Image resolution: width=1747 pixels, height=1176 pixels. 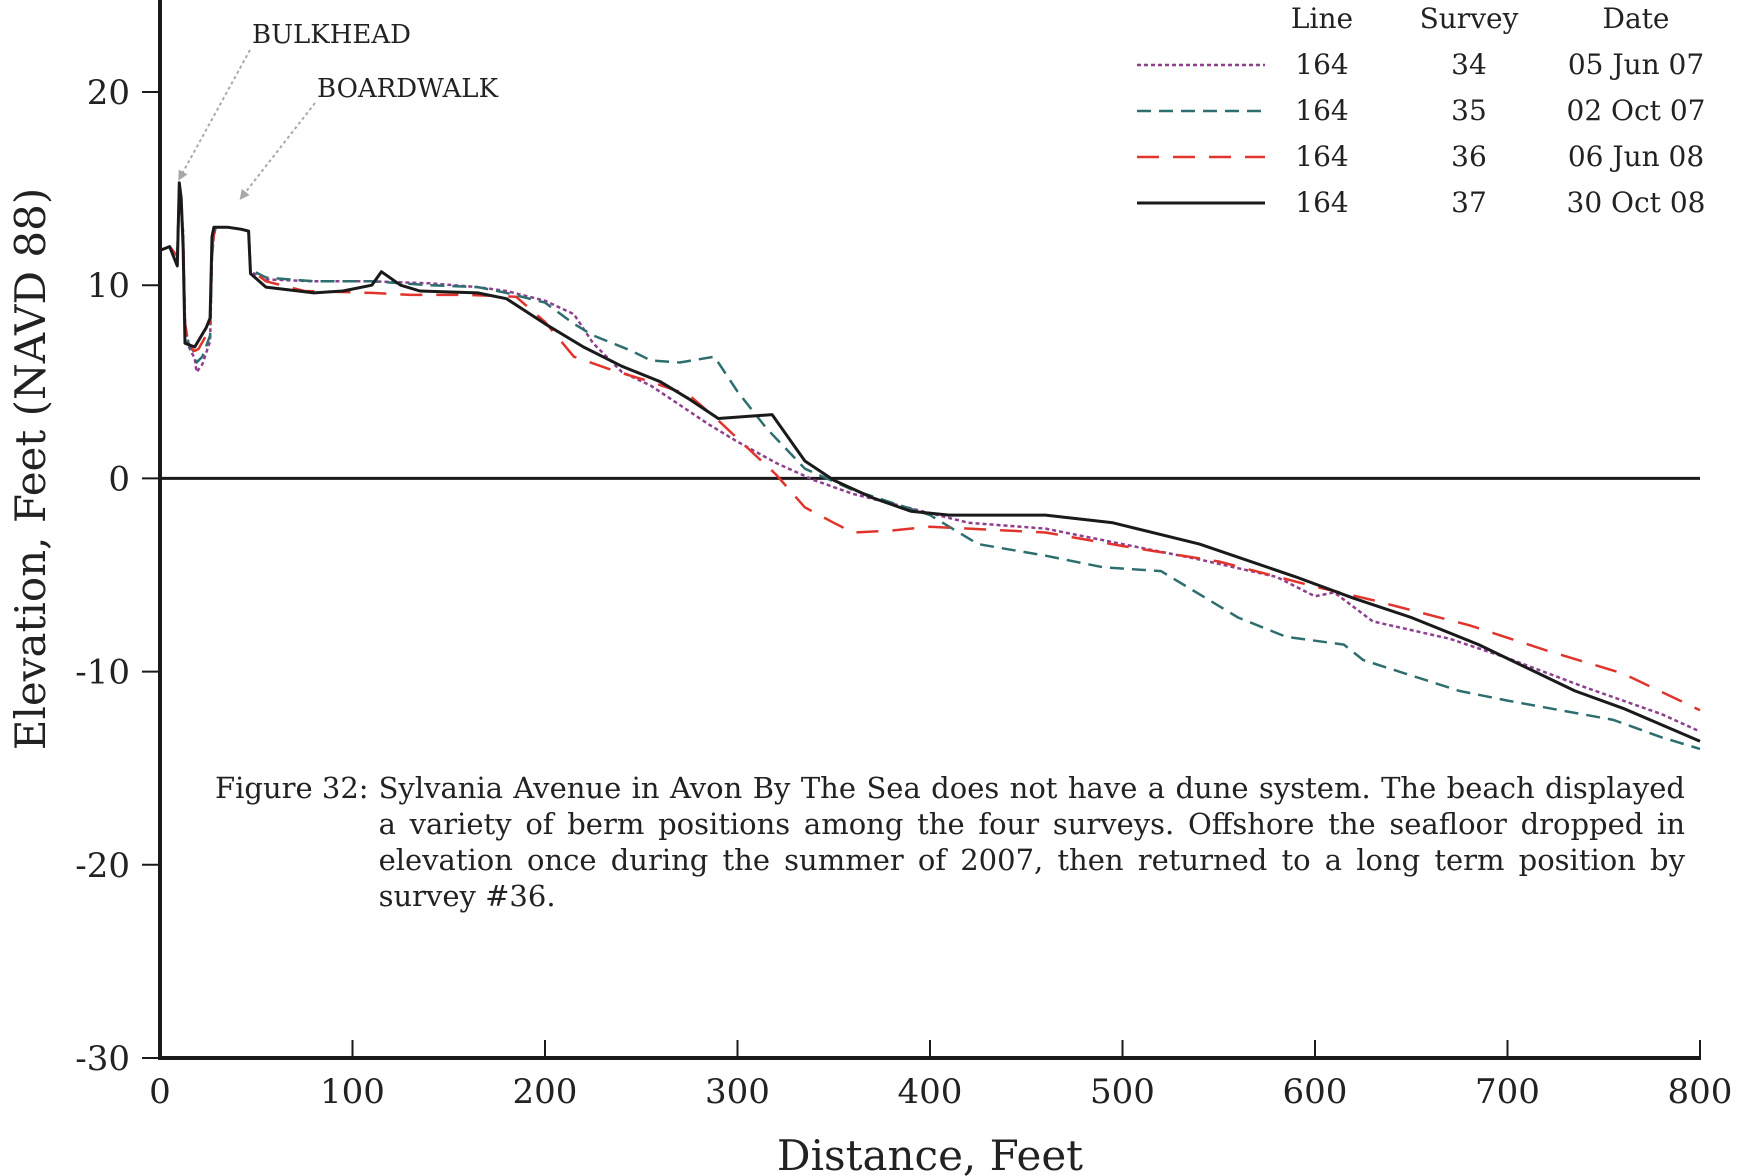 I want to click on x-tick-label: 700, so click(x=1507, y=1092).